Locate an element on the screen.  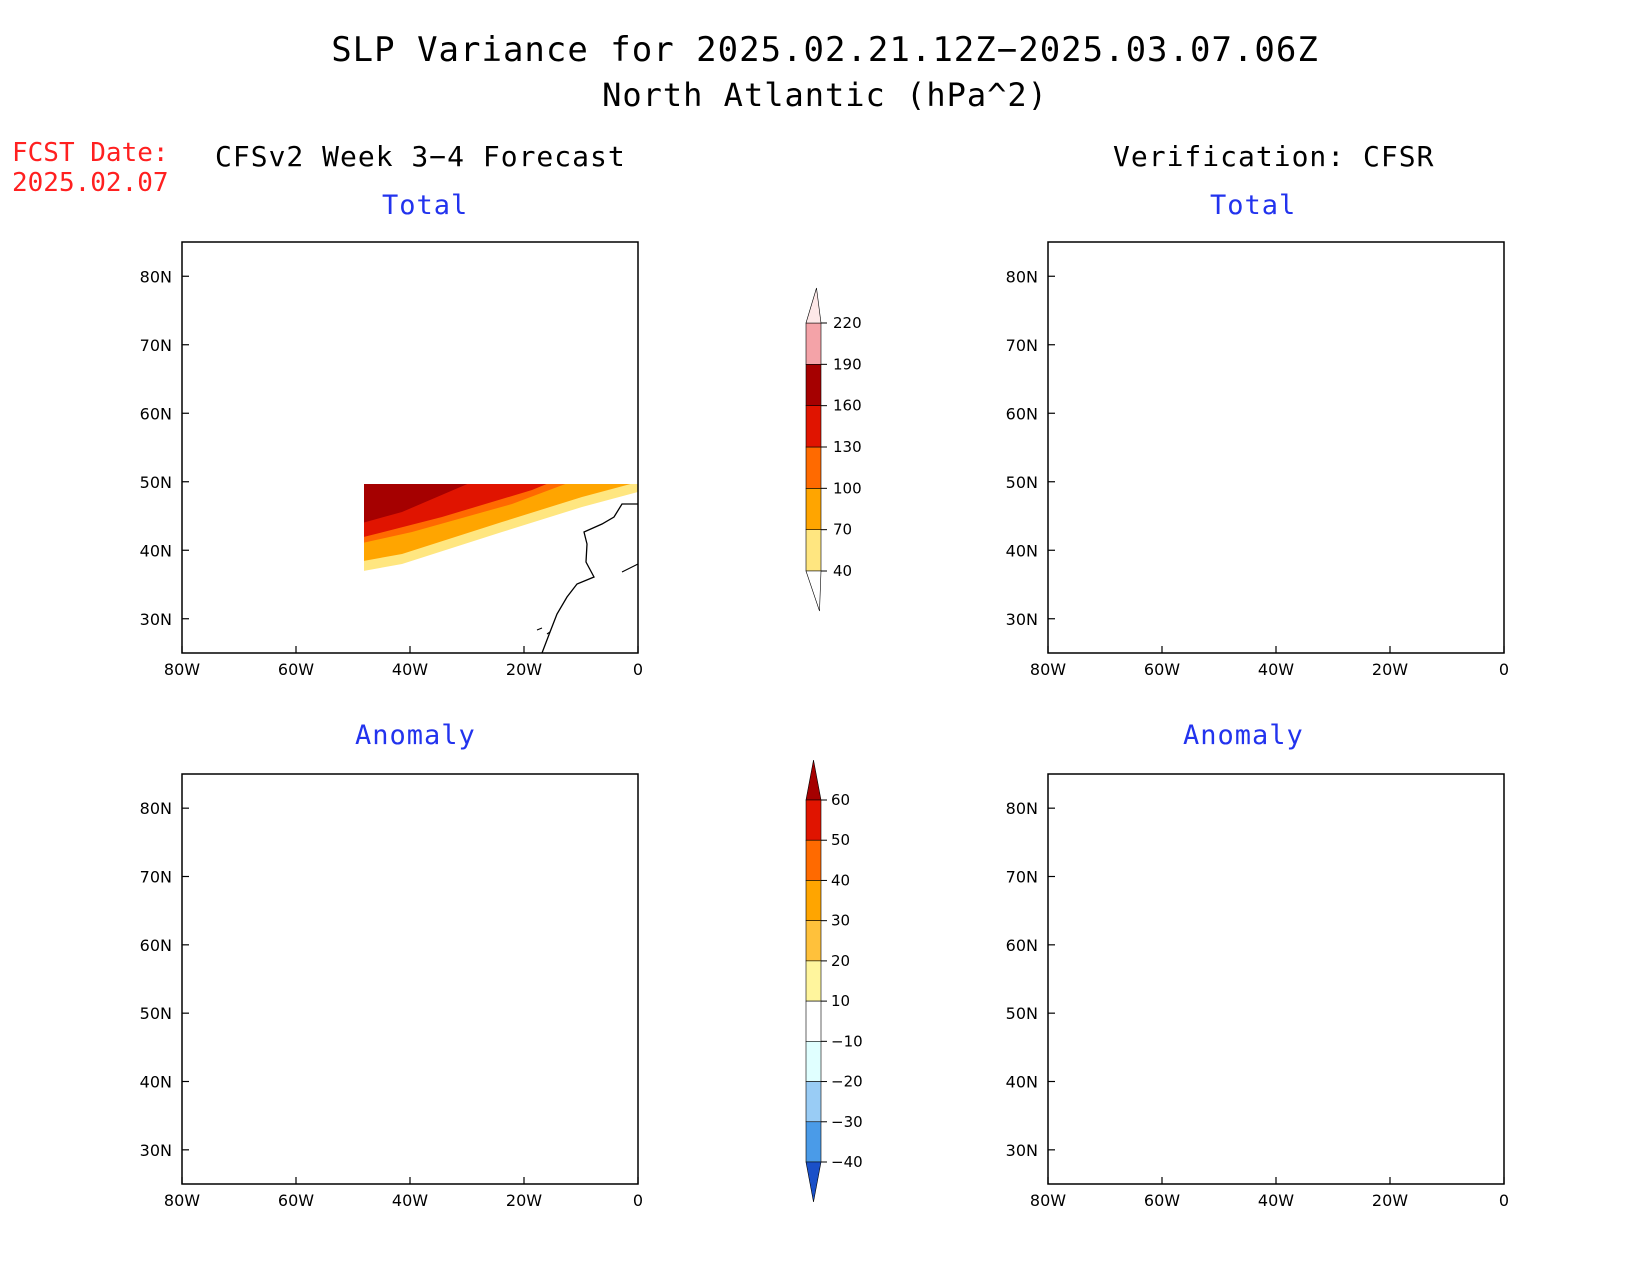
colorbar-label: 220 is located at coordinates (847, 323).